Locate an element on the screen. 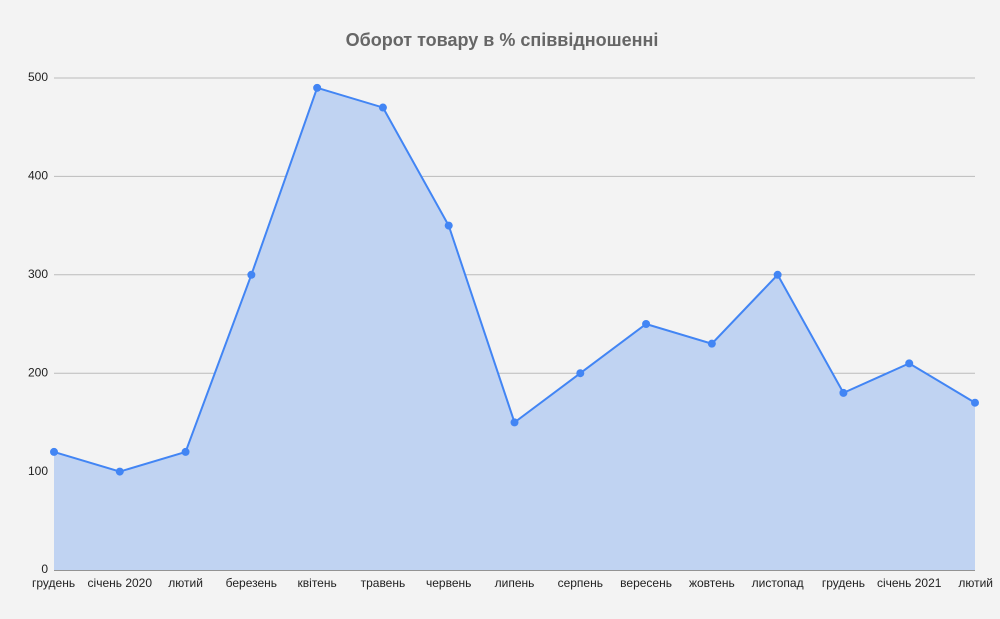  x-tick-label: травень is located at coordinates (383, 583).